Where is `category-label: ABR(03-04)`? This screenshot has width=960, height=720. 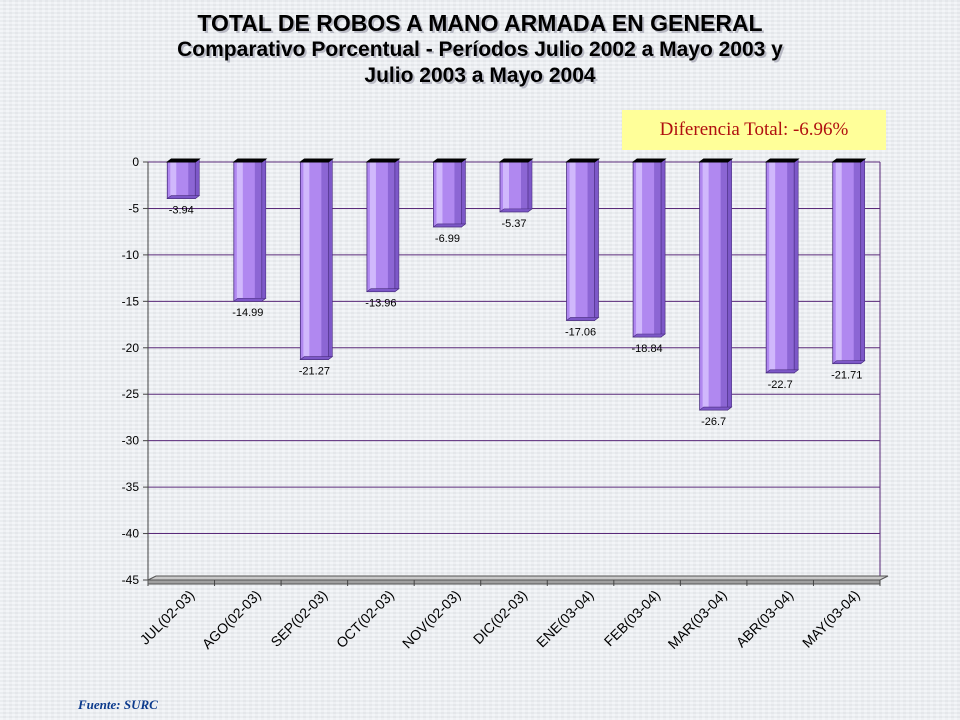
category-label: ABR(03-04) is located at coordinates (765, 619).